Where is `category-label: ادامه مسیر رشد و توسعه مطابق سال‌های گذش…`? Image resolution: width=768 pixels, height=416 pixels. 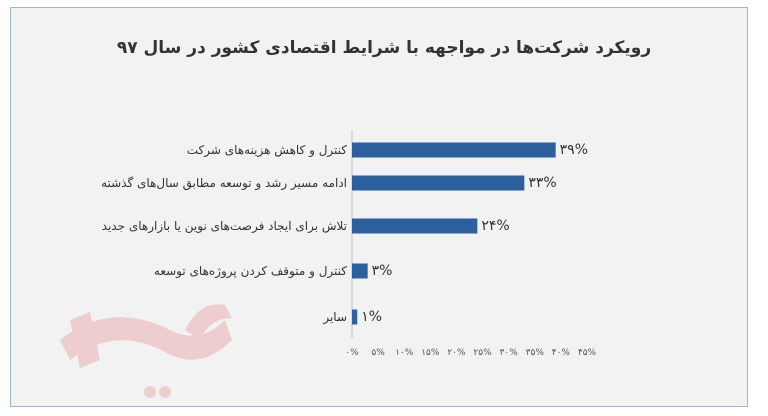
category-label: ادامه مسیر رشد و توسعه مطابق سال‌های گذش… is located at coordinates (224, 183).